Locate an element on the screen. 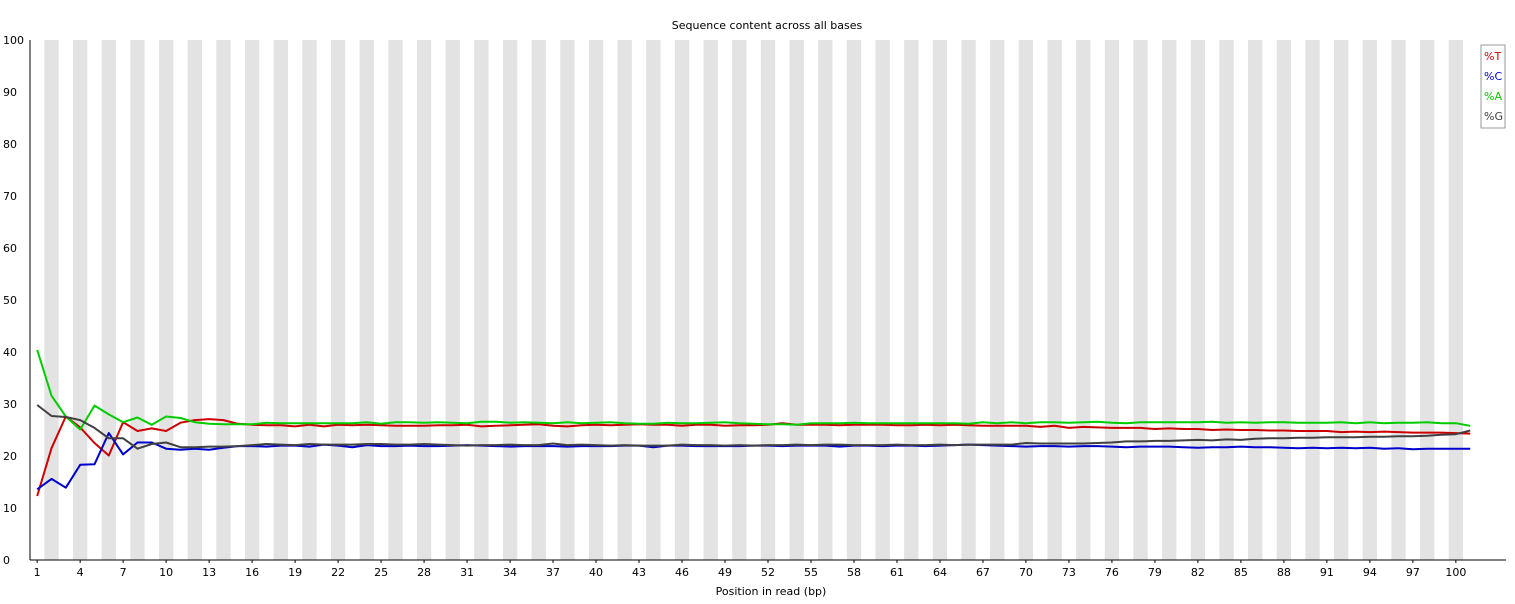 The height and width of the screenshot is (604, 1515). x-tick-58: 58 is located at coordinates (854, 572).